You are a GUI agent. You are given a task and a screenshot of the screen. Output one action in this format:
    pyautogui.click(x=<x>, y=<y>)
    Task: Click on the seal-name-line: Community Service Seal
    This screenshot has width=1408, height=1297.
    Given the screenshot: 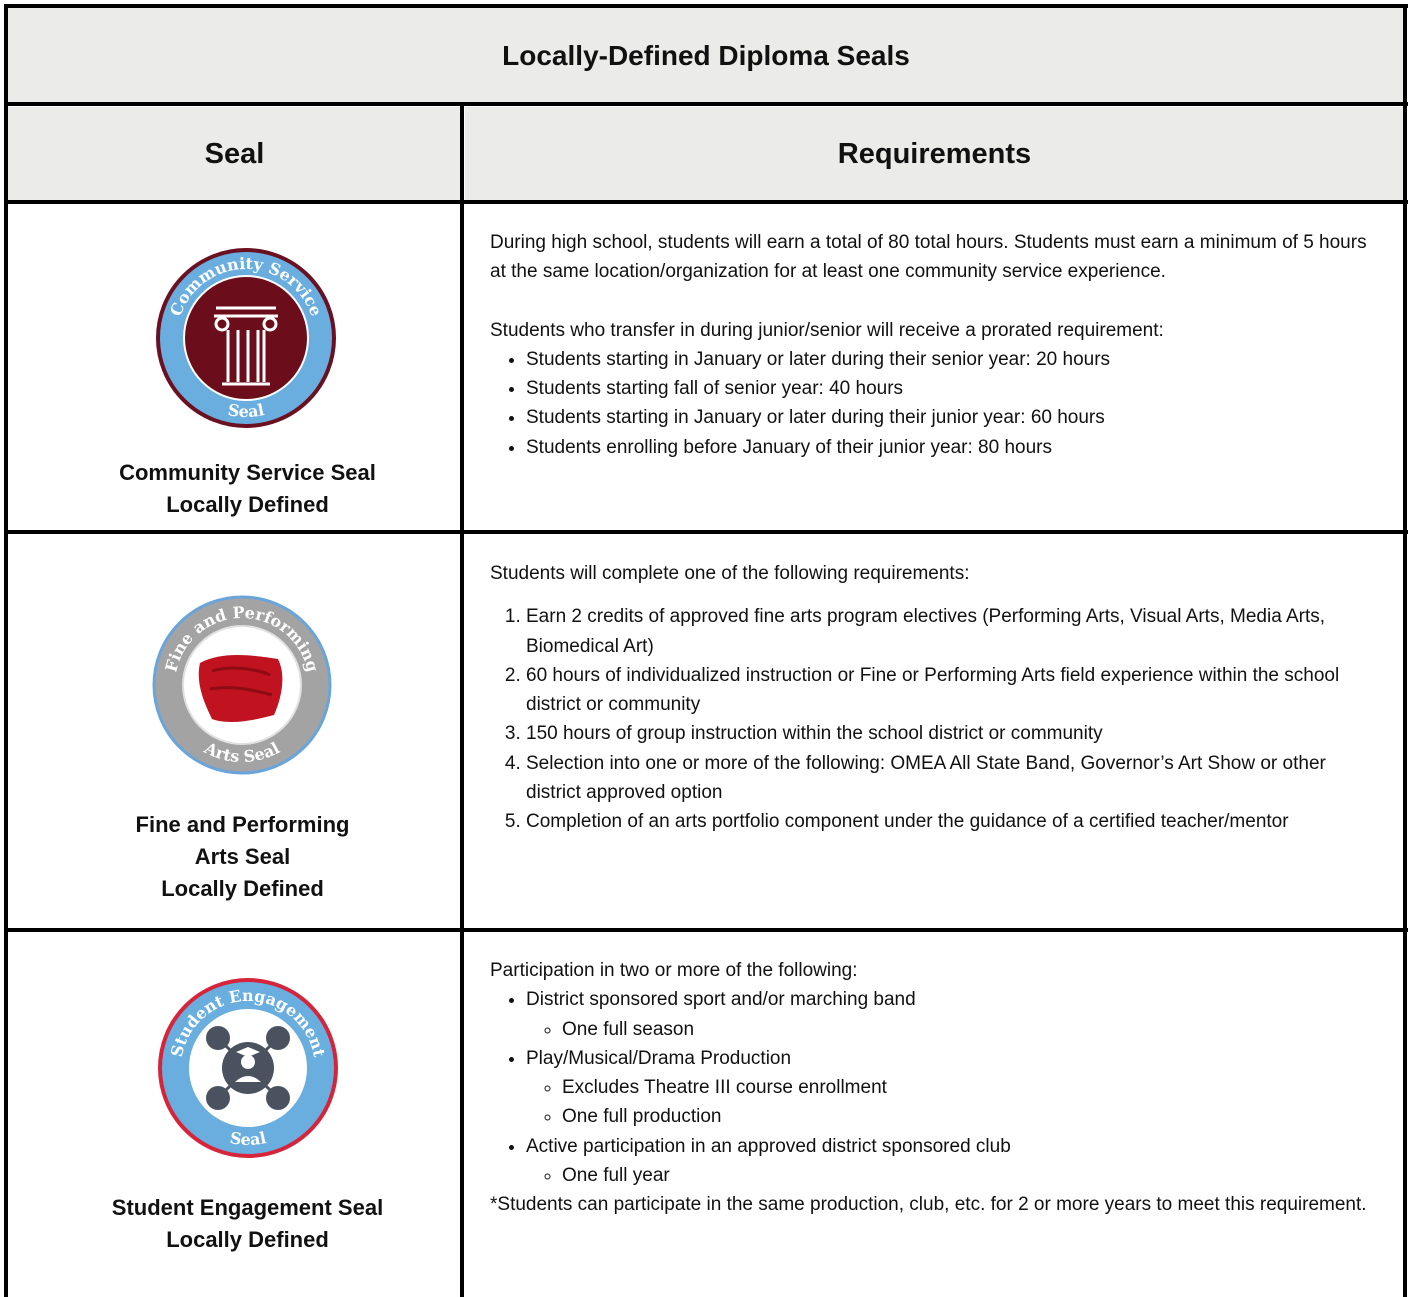 What is the action you would take?
    pyautogui.click(x=247, y=472)
    